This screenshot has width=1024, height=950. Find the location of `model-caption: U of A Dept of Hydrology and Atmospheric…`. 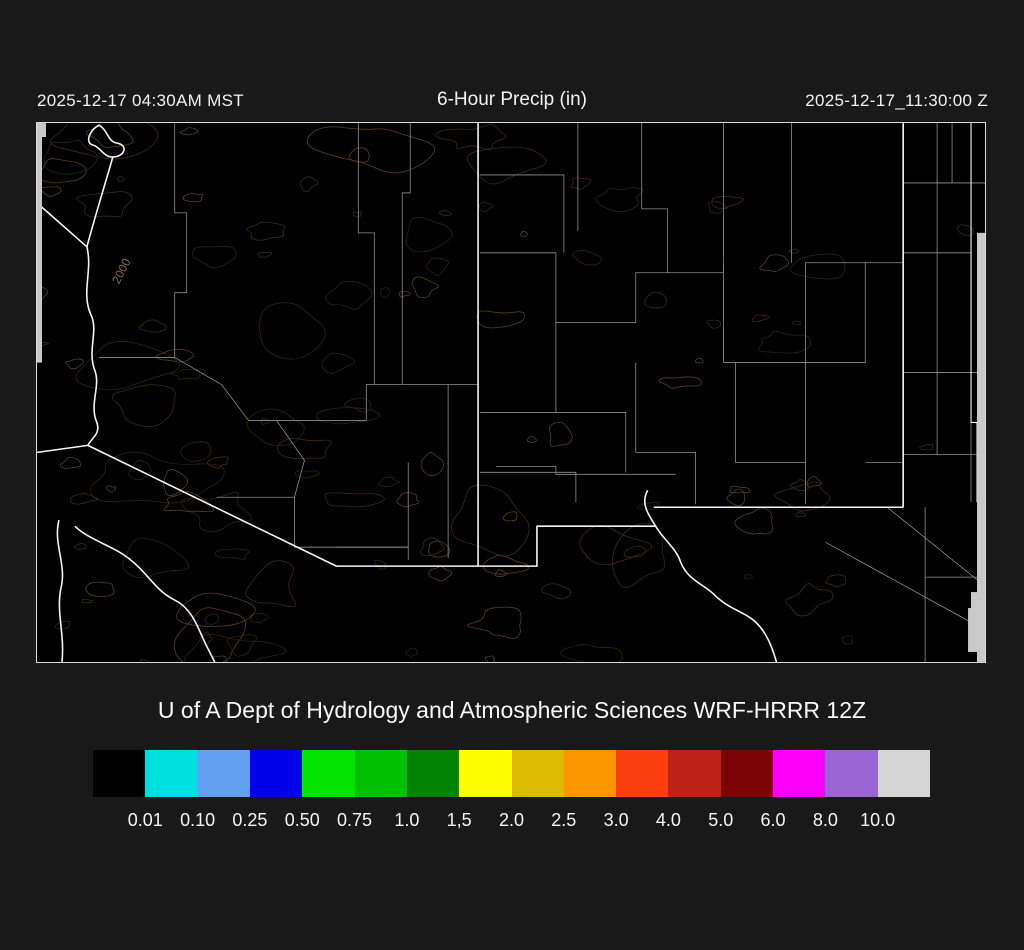

model-caption: U of A Dept of Hydrology and Atmospheric… is located at coordinates (512, 710).